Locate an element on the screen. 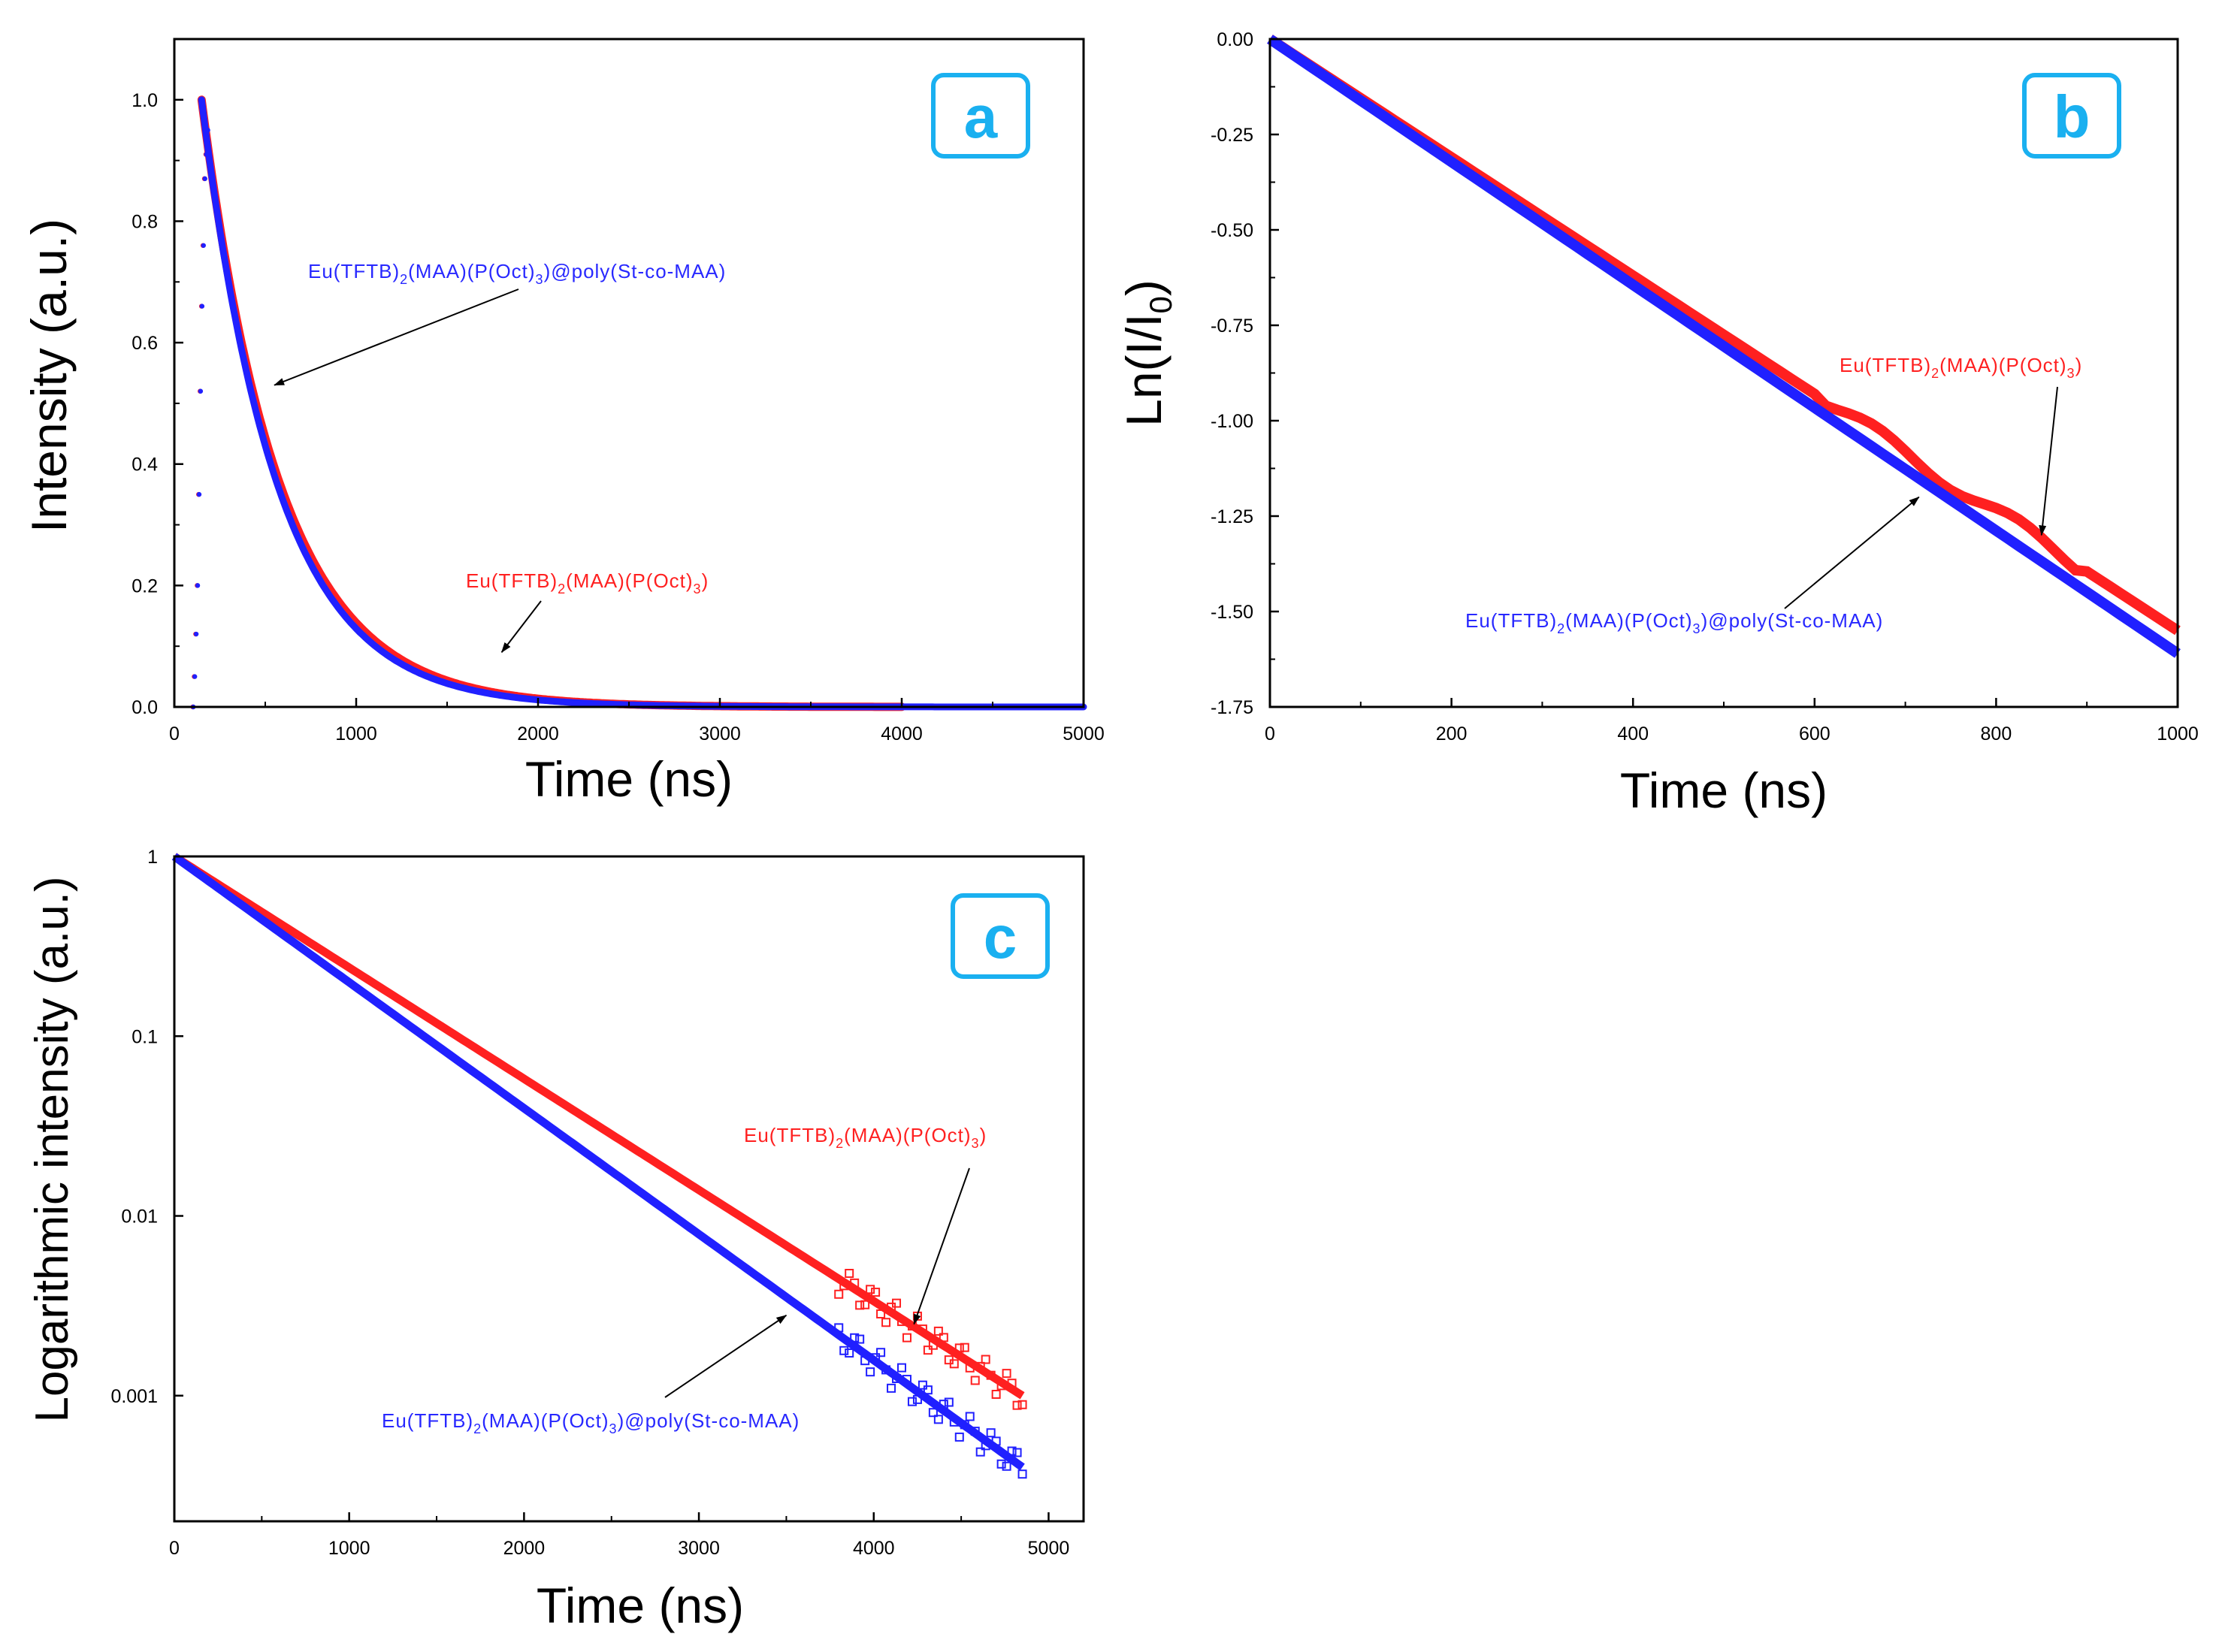 The image size is (2222, 1652). y-tick-label: 0.0 is located at coordinates (145, 707).